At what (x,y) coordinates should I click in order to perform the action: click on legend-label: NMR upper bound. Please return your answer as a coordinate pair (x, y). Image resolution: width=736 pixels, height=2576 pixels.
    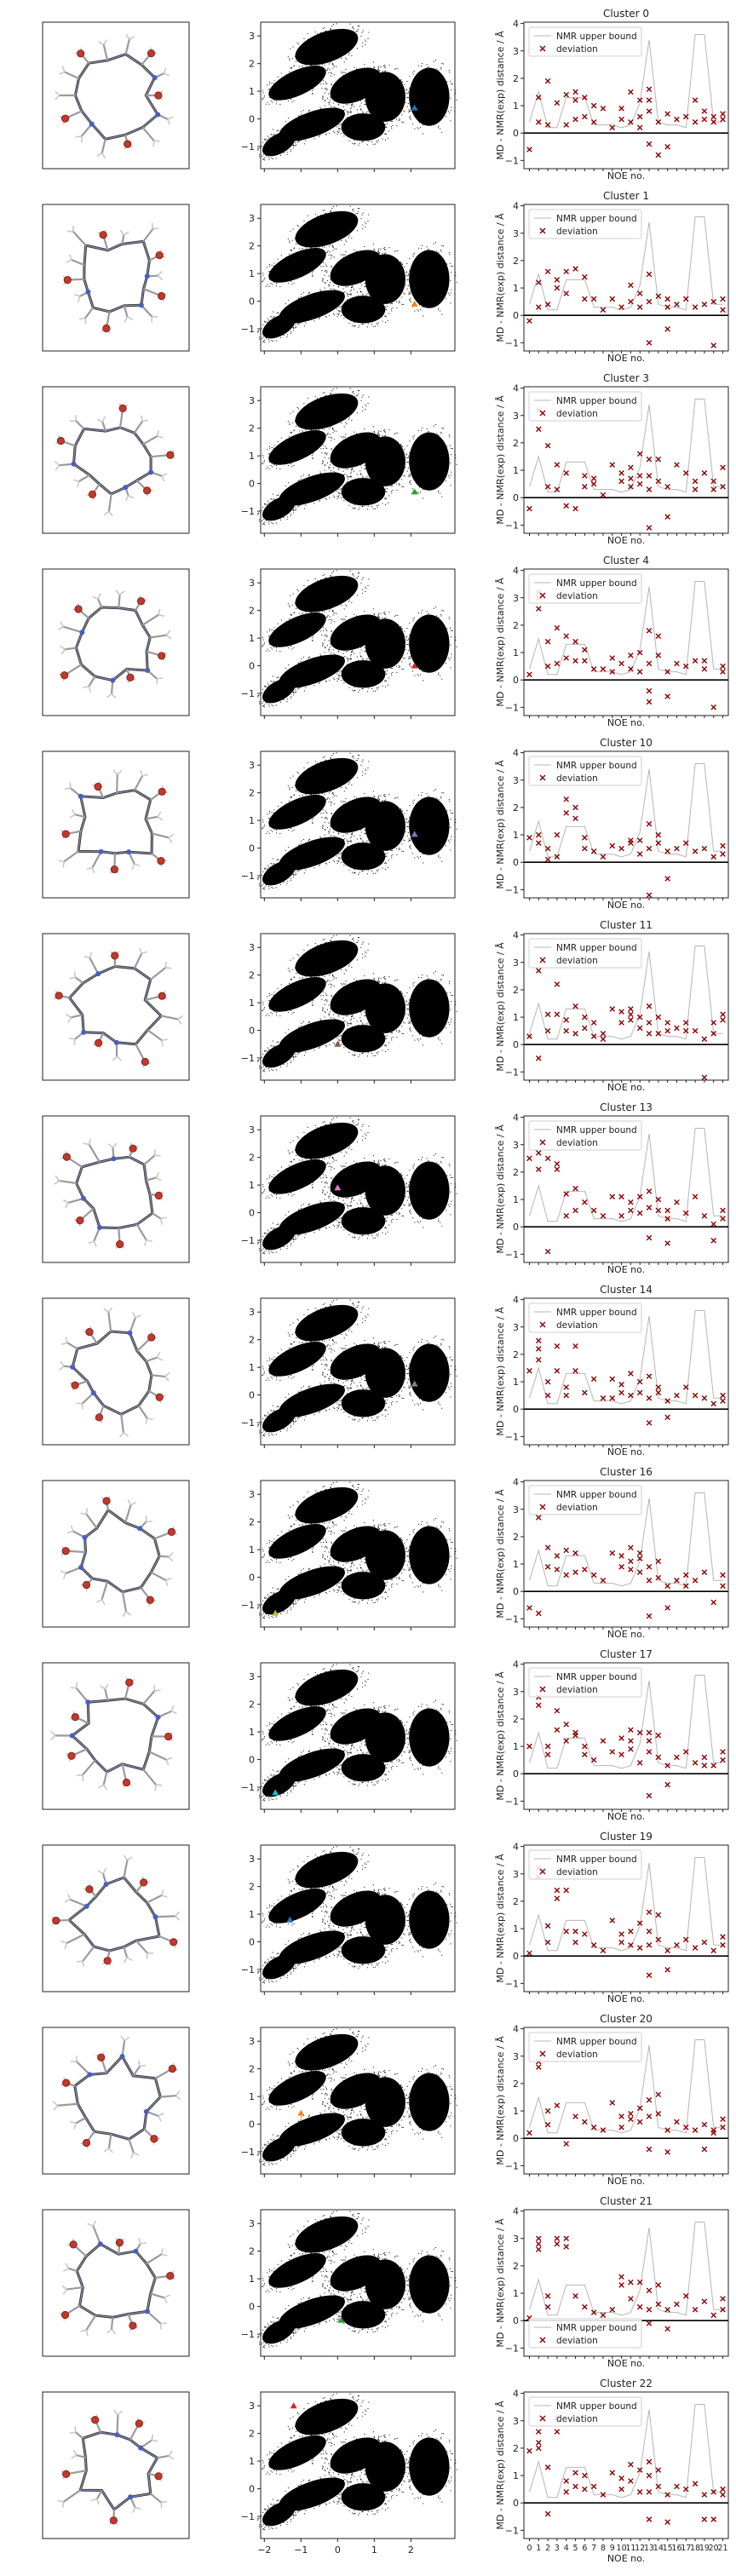
    Looking at the image, I should click on (596, 583).